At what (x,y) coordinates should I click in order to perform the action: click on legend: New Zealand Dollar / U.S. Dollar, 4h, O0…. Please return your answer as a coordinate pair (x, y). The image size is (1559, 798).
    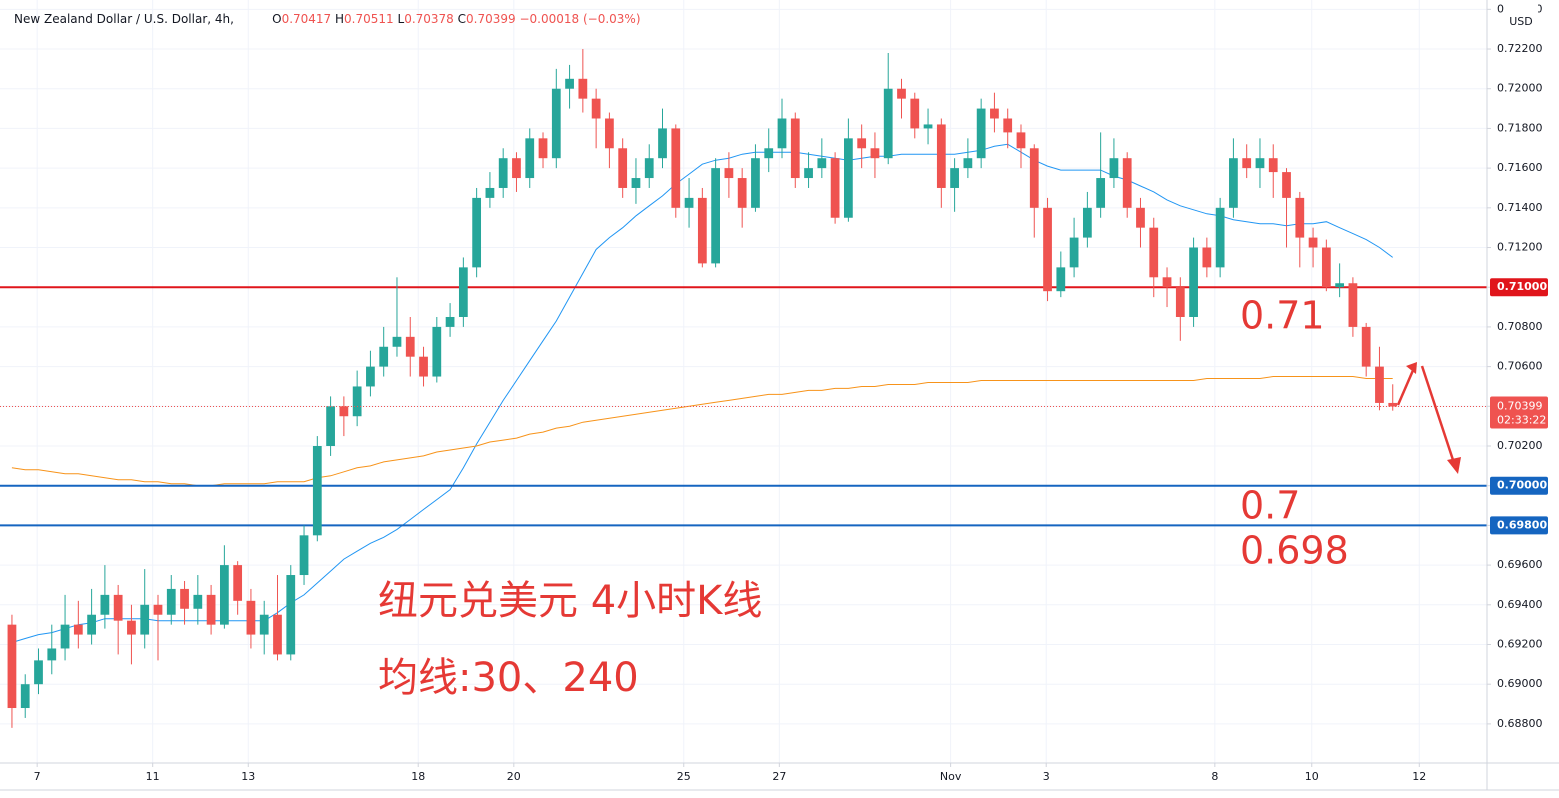
    Looking at the image, I should click on (327, 19).